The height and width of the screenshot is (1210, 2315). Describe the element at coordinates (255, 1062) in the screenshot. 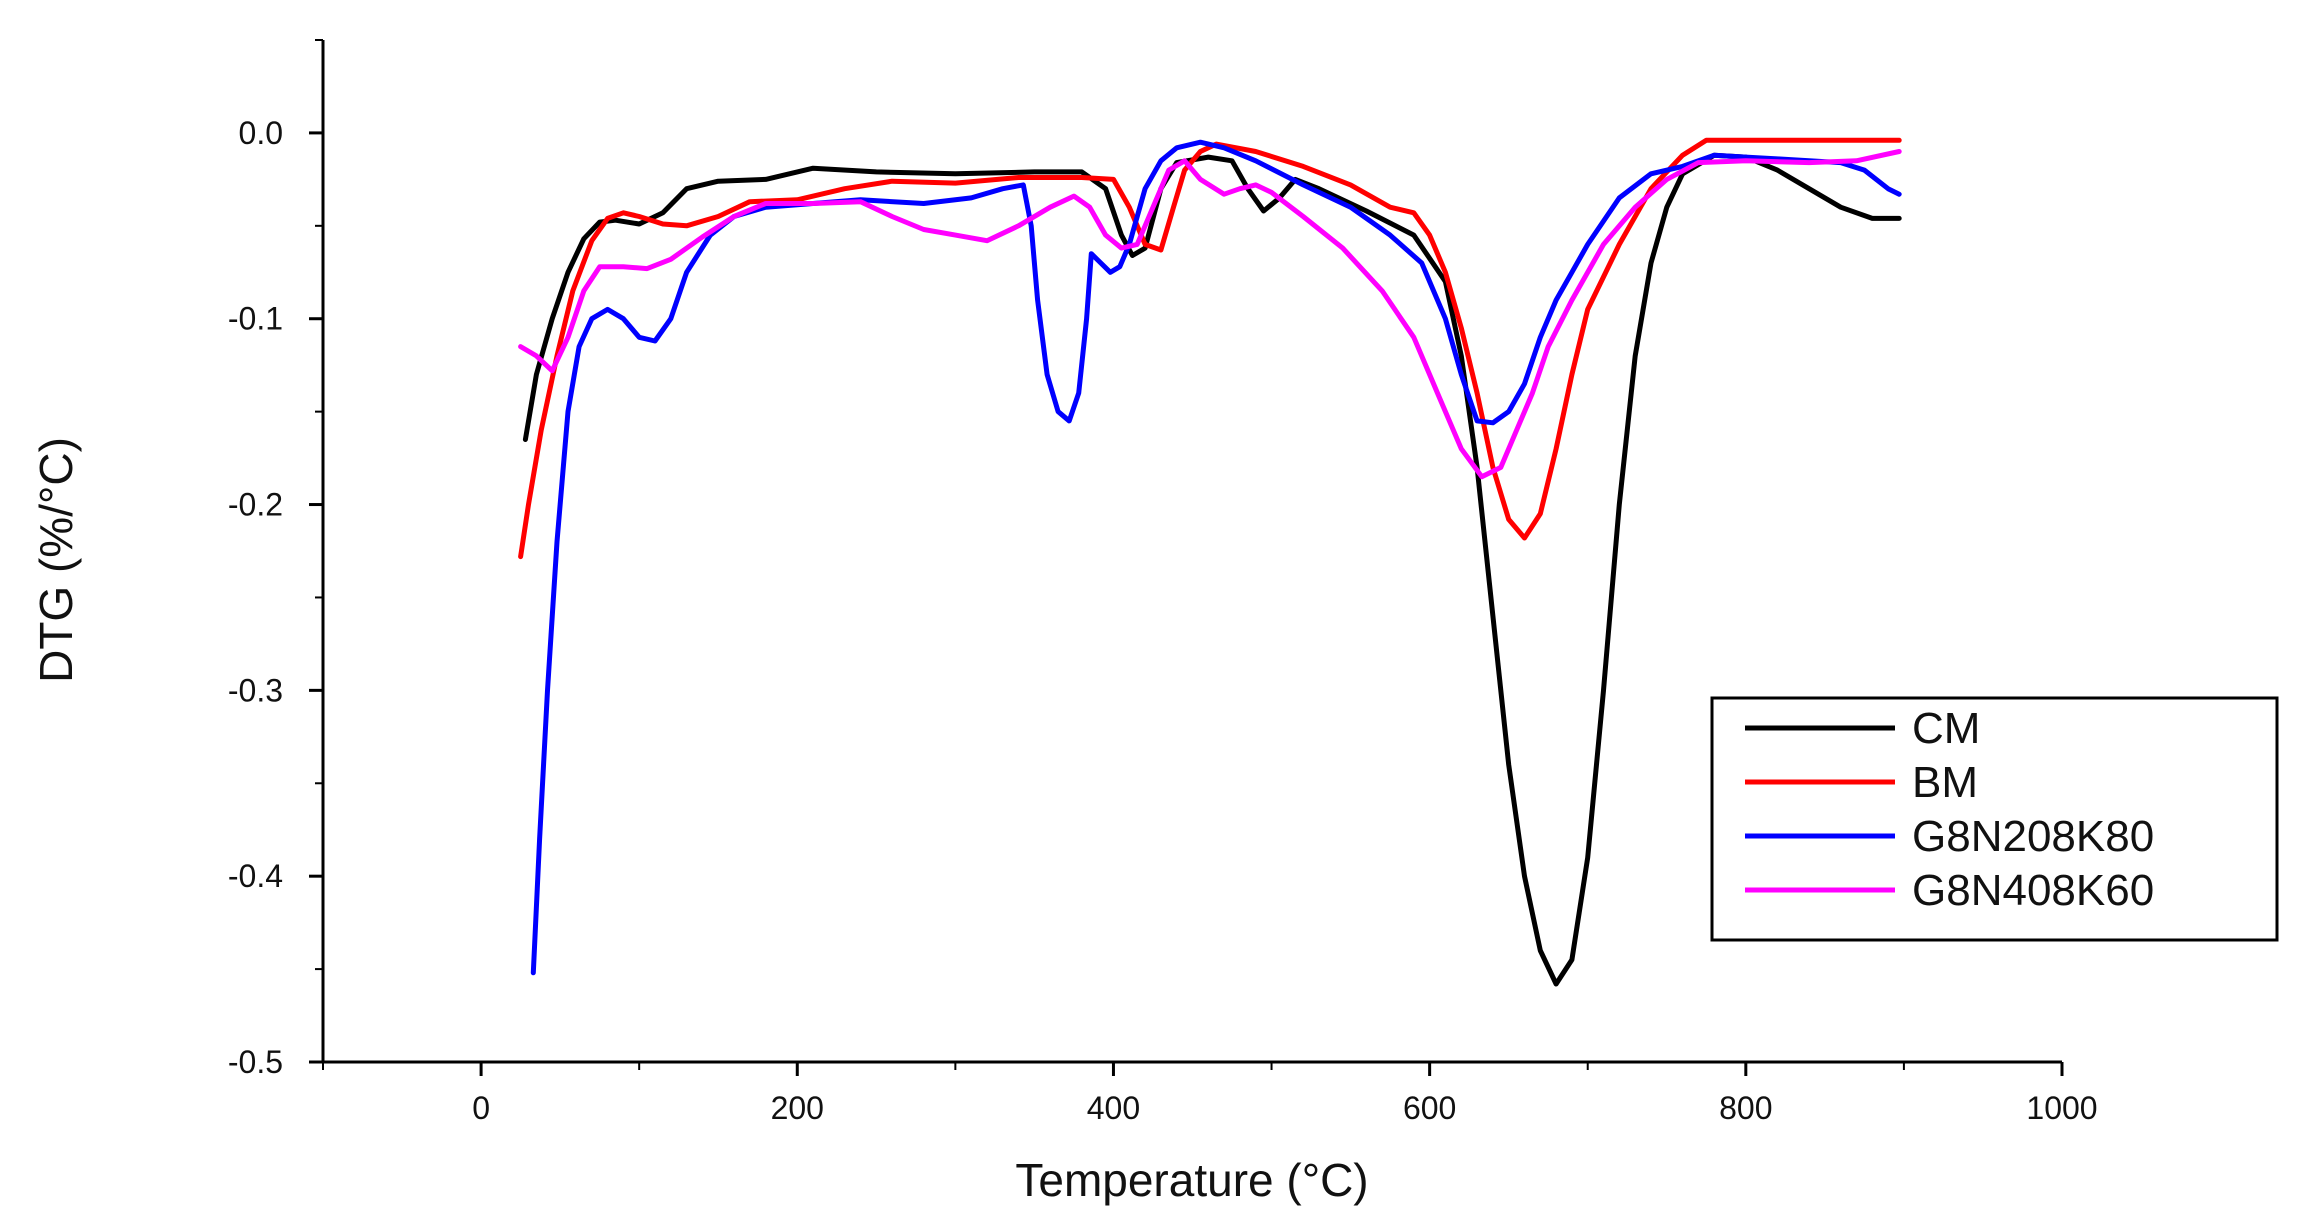

I see `y-tick-label: -0.5` at that location.